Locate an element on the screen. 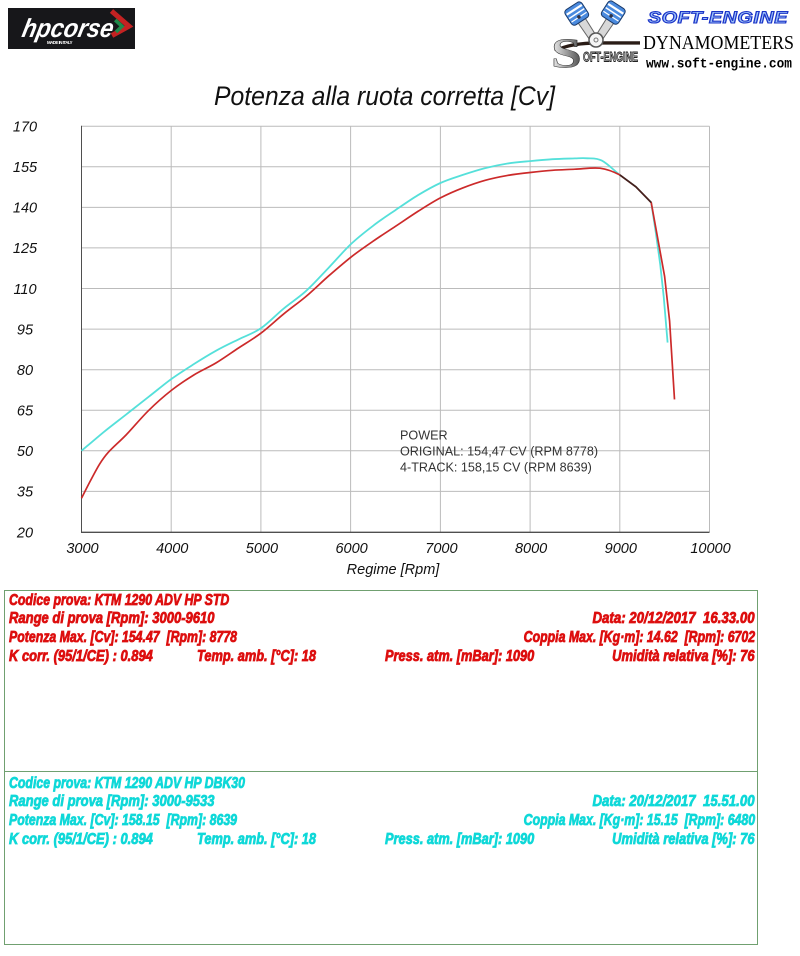 This screenshot has height=956, width=800. svg-text: 6000 is located at coordinates (351, 549).